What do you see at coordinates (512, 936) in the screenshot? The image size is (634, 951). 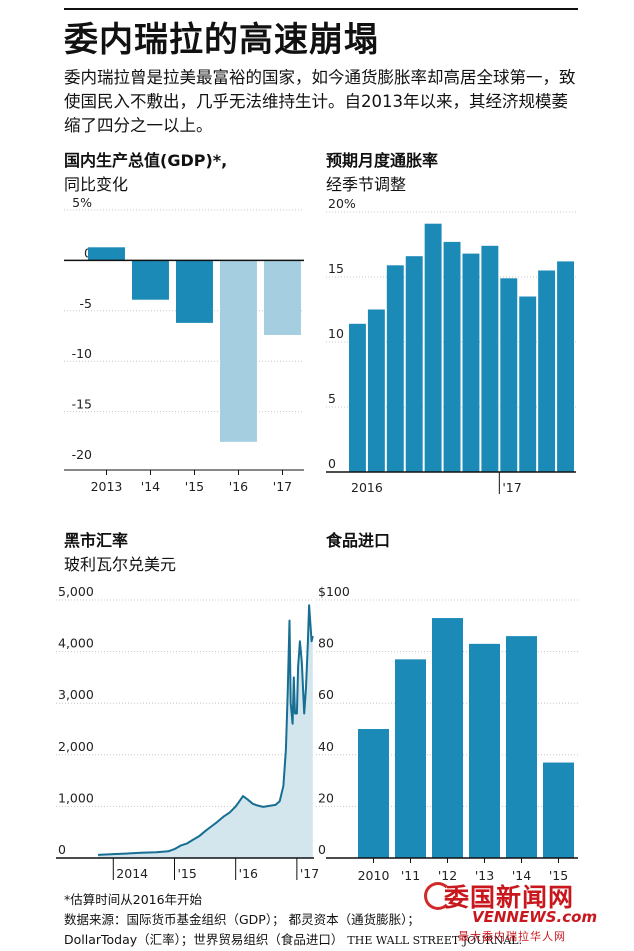 I see `watermark-tagline: 最大委内瑞拉华人网` at bounding box center [512, 936].